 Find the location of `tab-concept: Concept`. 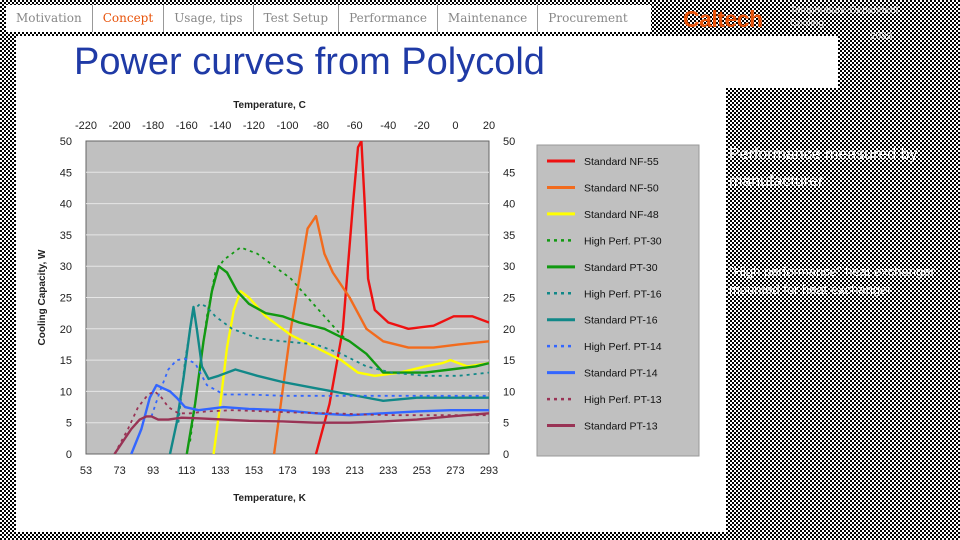

tab-concept: Concept is located at coordinates (129, 18).